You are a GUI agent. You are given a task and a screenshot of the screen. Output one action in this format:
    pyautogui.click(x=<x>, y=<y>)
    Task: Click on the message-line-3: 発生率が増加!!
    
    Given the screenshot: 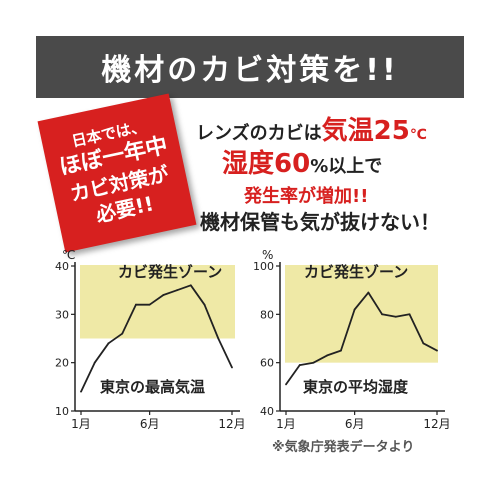 What is the action you would take?
    pyautogui.click(x=306, y=196)
    